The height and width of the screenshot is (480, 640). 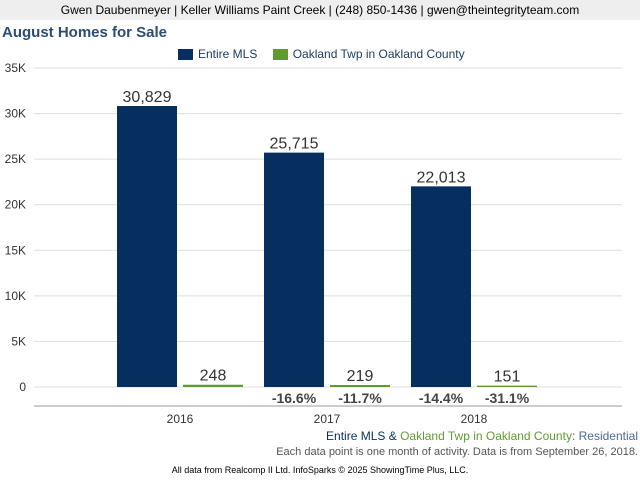 I want to click on y-tick-label: 35K, so click(x=15, y=68).